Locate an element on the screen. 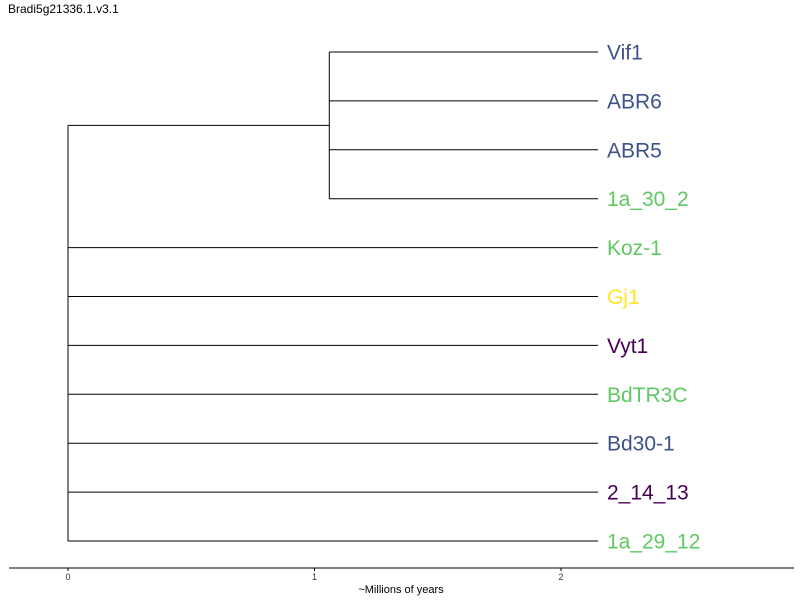 The width and height of the screenshot is (800, 600). leaf-label: Bd30-1 is located at coordinates (641, 444).